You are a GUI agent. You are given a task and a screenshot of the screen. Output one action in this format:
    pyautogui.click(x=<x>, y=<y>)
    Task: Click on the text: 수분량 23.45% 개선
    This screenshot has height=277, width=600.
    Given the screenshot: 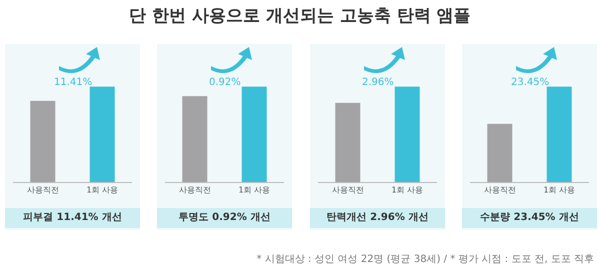 What is the action you would take?
    pyautogui.click(x=529, y=218)
    